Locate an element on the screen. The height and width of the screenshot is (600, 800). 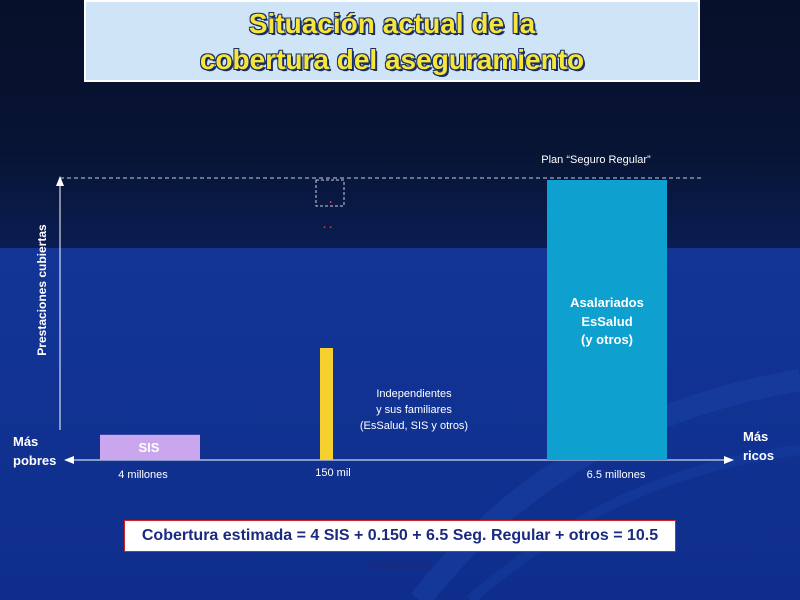
bar-independientes is located at coordinates (326, 404).